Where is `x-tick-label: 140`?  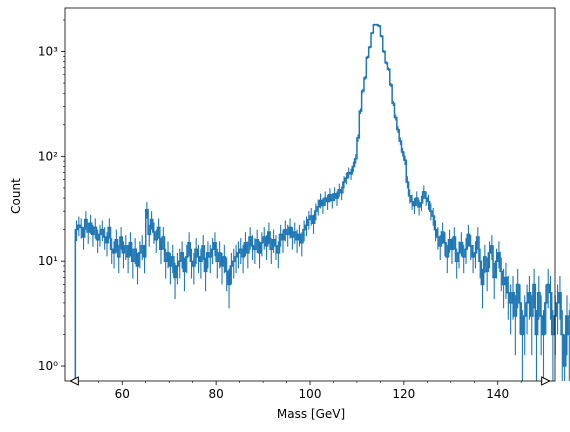
x-tick-label: 140 is located at coordinates (497, 394).